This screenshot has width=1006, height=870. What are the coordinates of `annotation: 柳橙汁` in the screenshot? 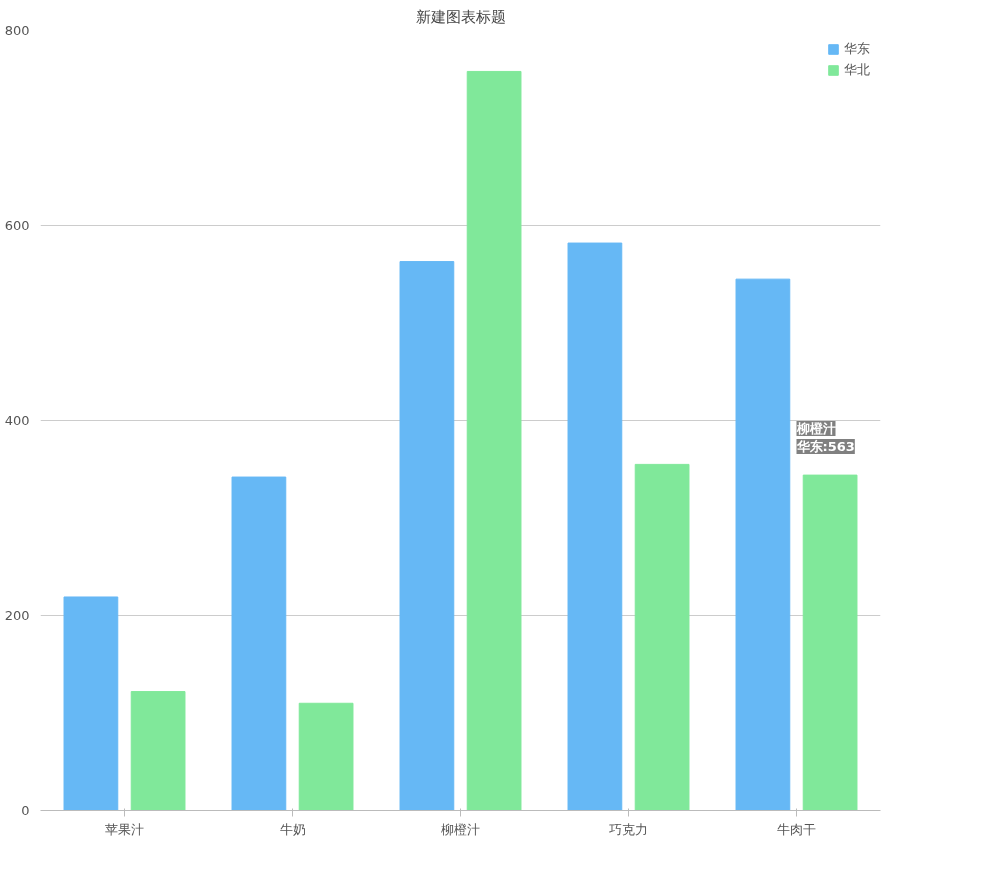 It's located at (815, 429).